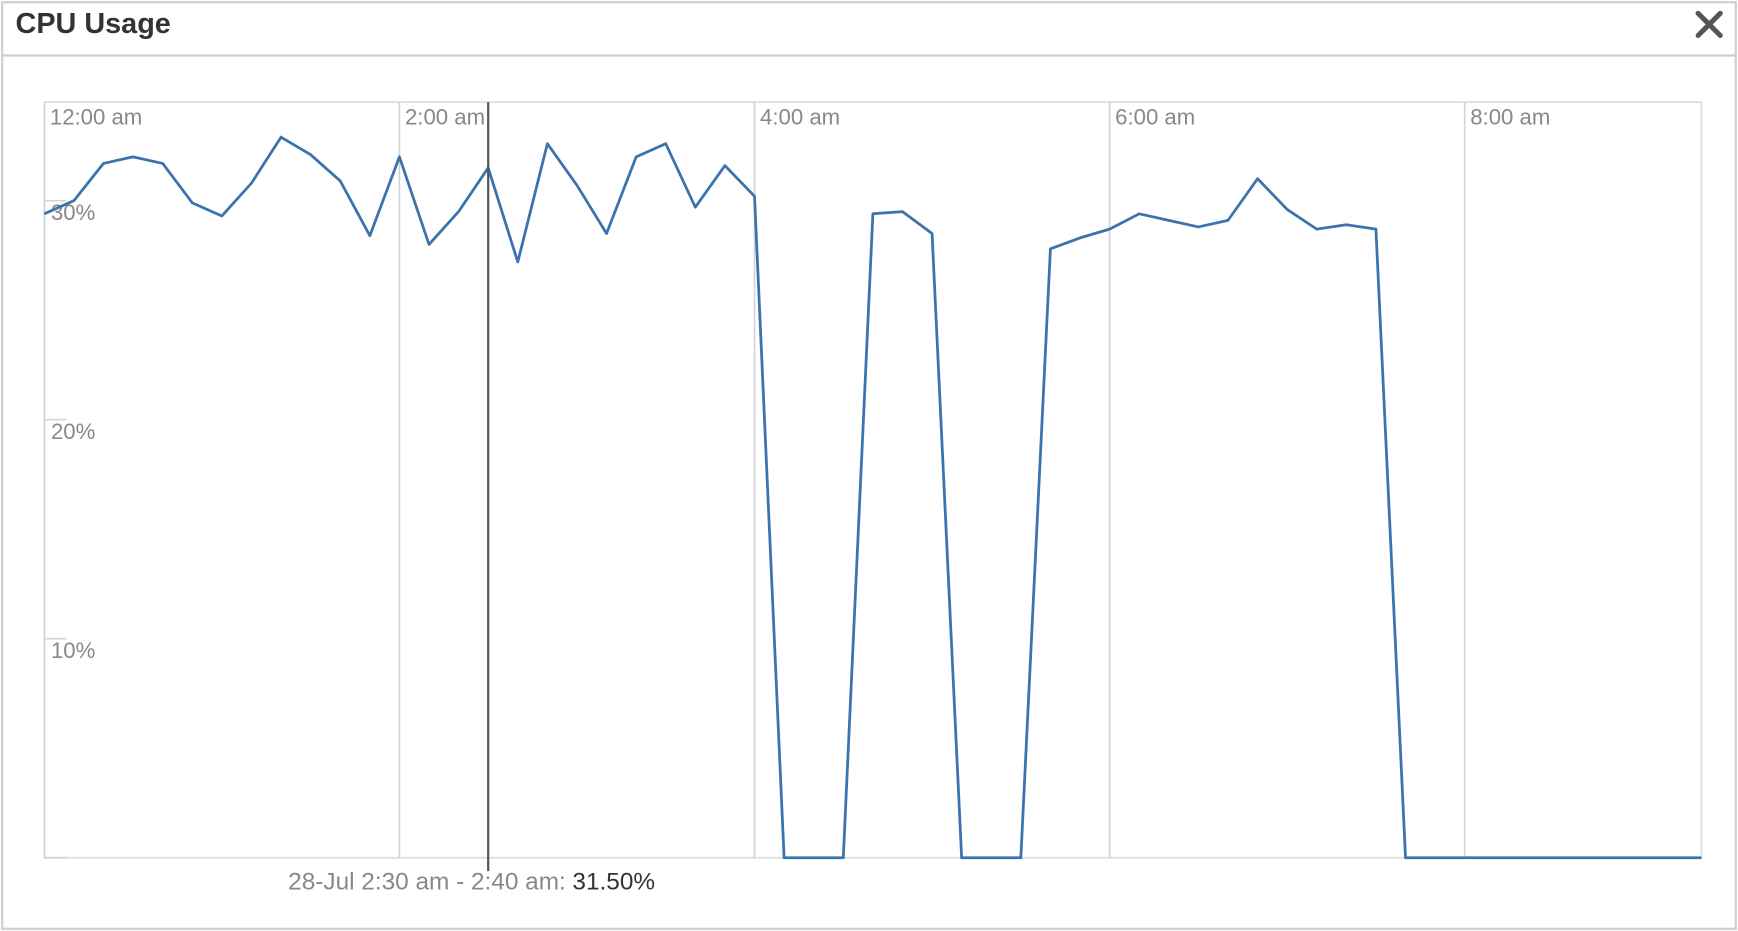 This screenshot has width=1738, height=931. I want to click on x-tick-label: 12:00 am, so click(96, 117).